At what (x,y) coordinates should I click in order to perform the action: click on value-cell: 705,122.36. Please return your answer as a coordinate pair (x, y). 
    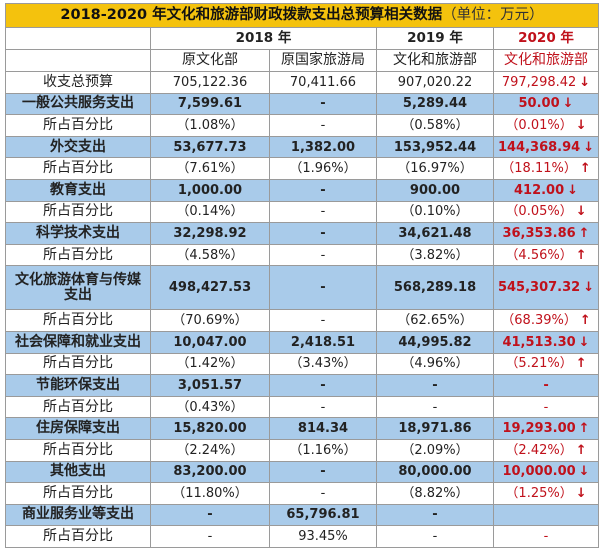
    Looking at the image, I should click on (210, 82).